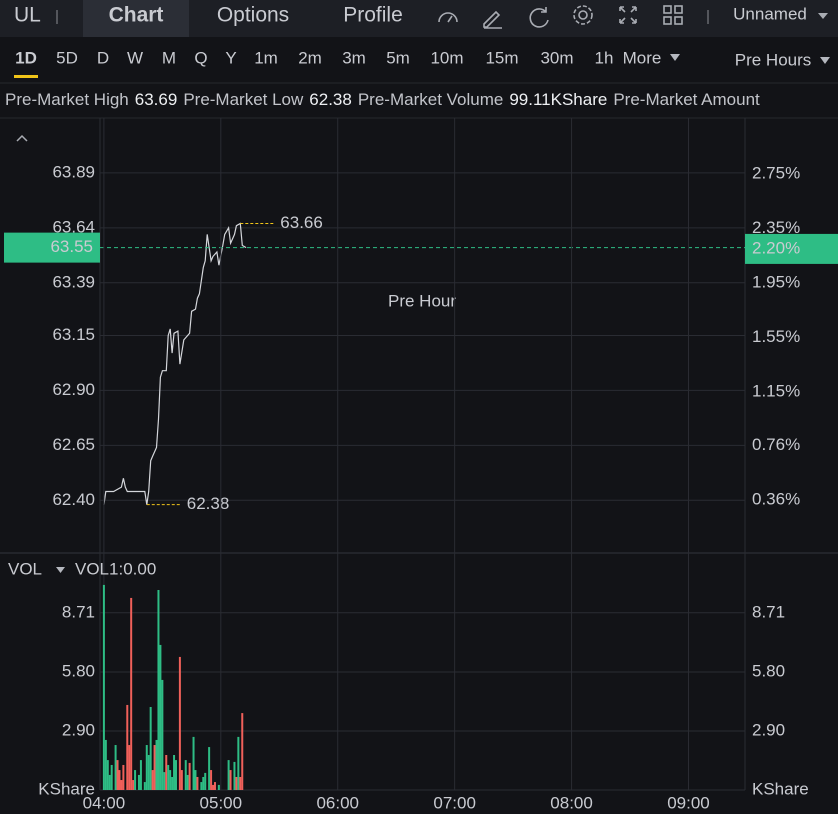 This screenshot has height=814, width=838. Describe the element at coordinates (686, 99) in the screenshot. I see `stat-label: Pre-Market Amount` at that location.